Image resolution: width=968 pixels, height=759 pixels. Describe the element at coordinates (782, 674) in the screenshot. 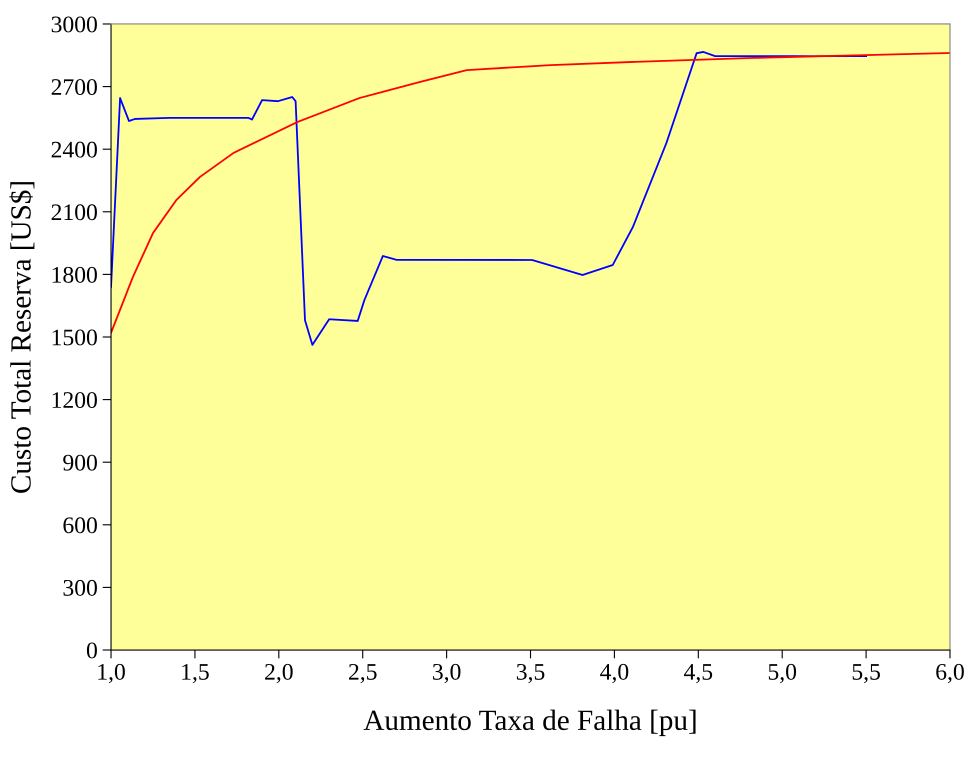

I see `x-tick-label: 5,0` at that location.